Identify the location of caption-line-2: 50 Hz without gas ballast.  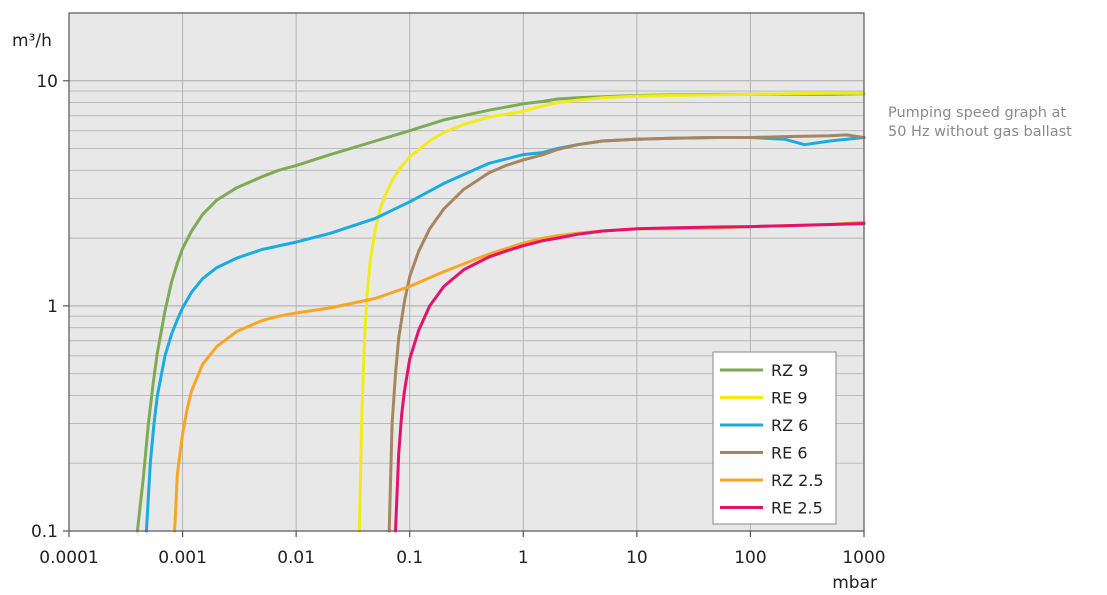
(980, 132).